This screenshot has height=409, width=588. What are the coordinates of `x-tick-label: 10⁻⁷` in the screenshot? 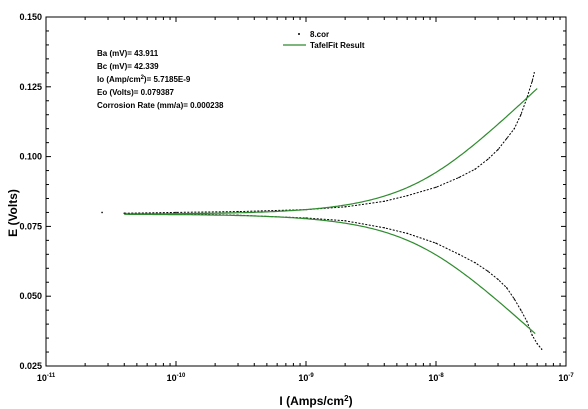 It's located at (566, 378).